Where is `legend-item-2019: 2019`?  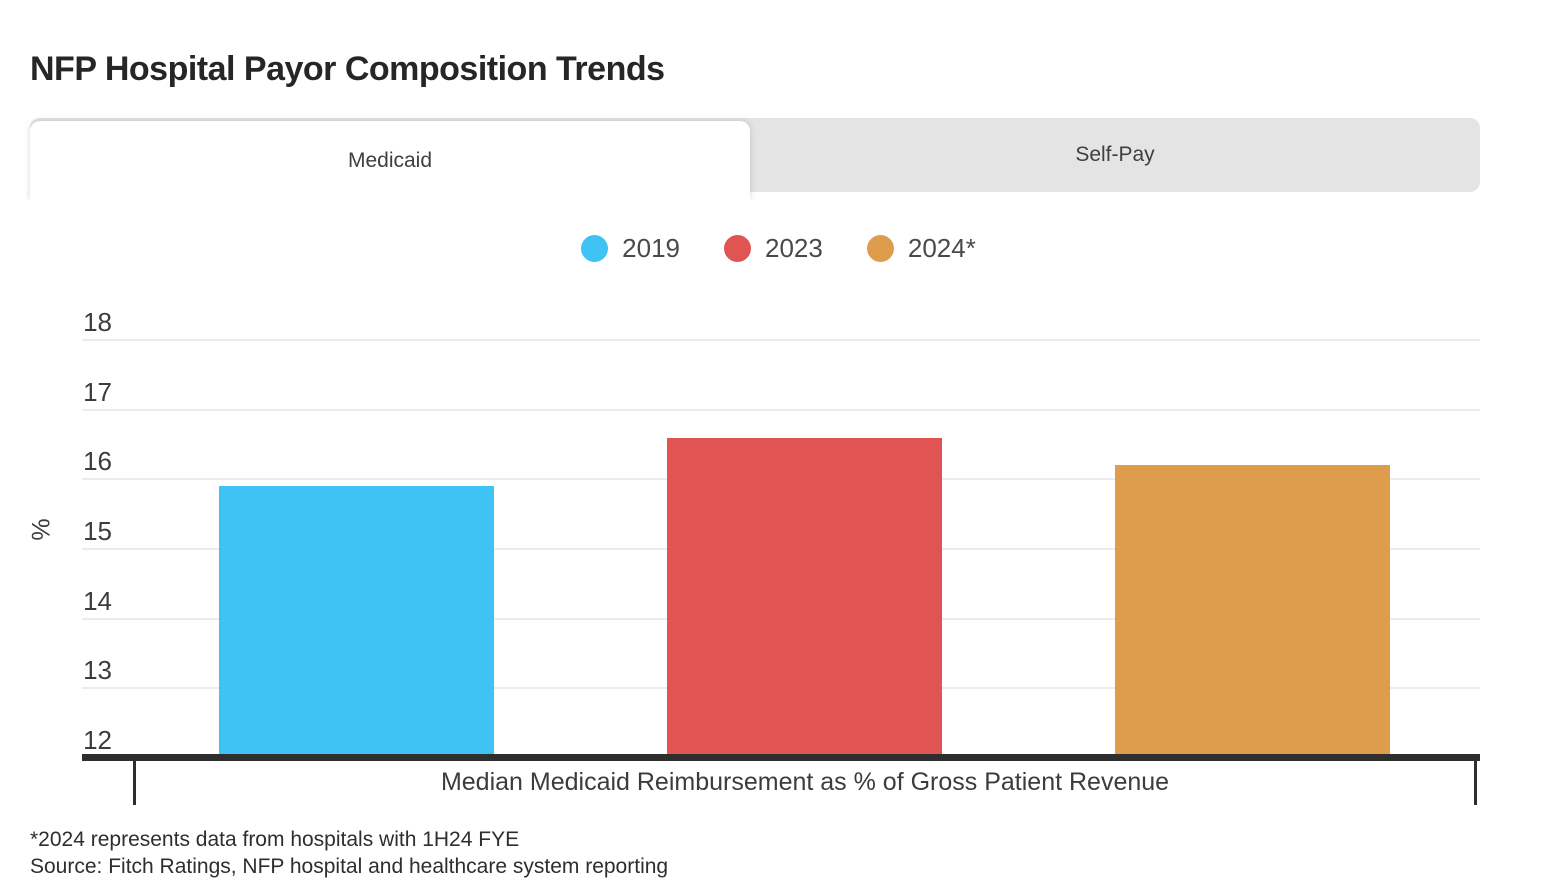
legend-item-2019: 2019 is located at coordinates (630, 248).